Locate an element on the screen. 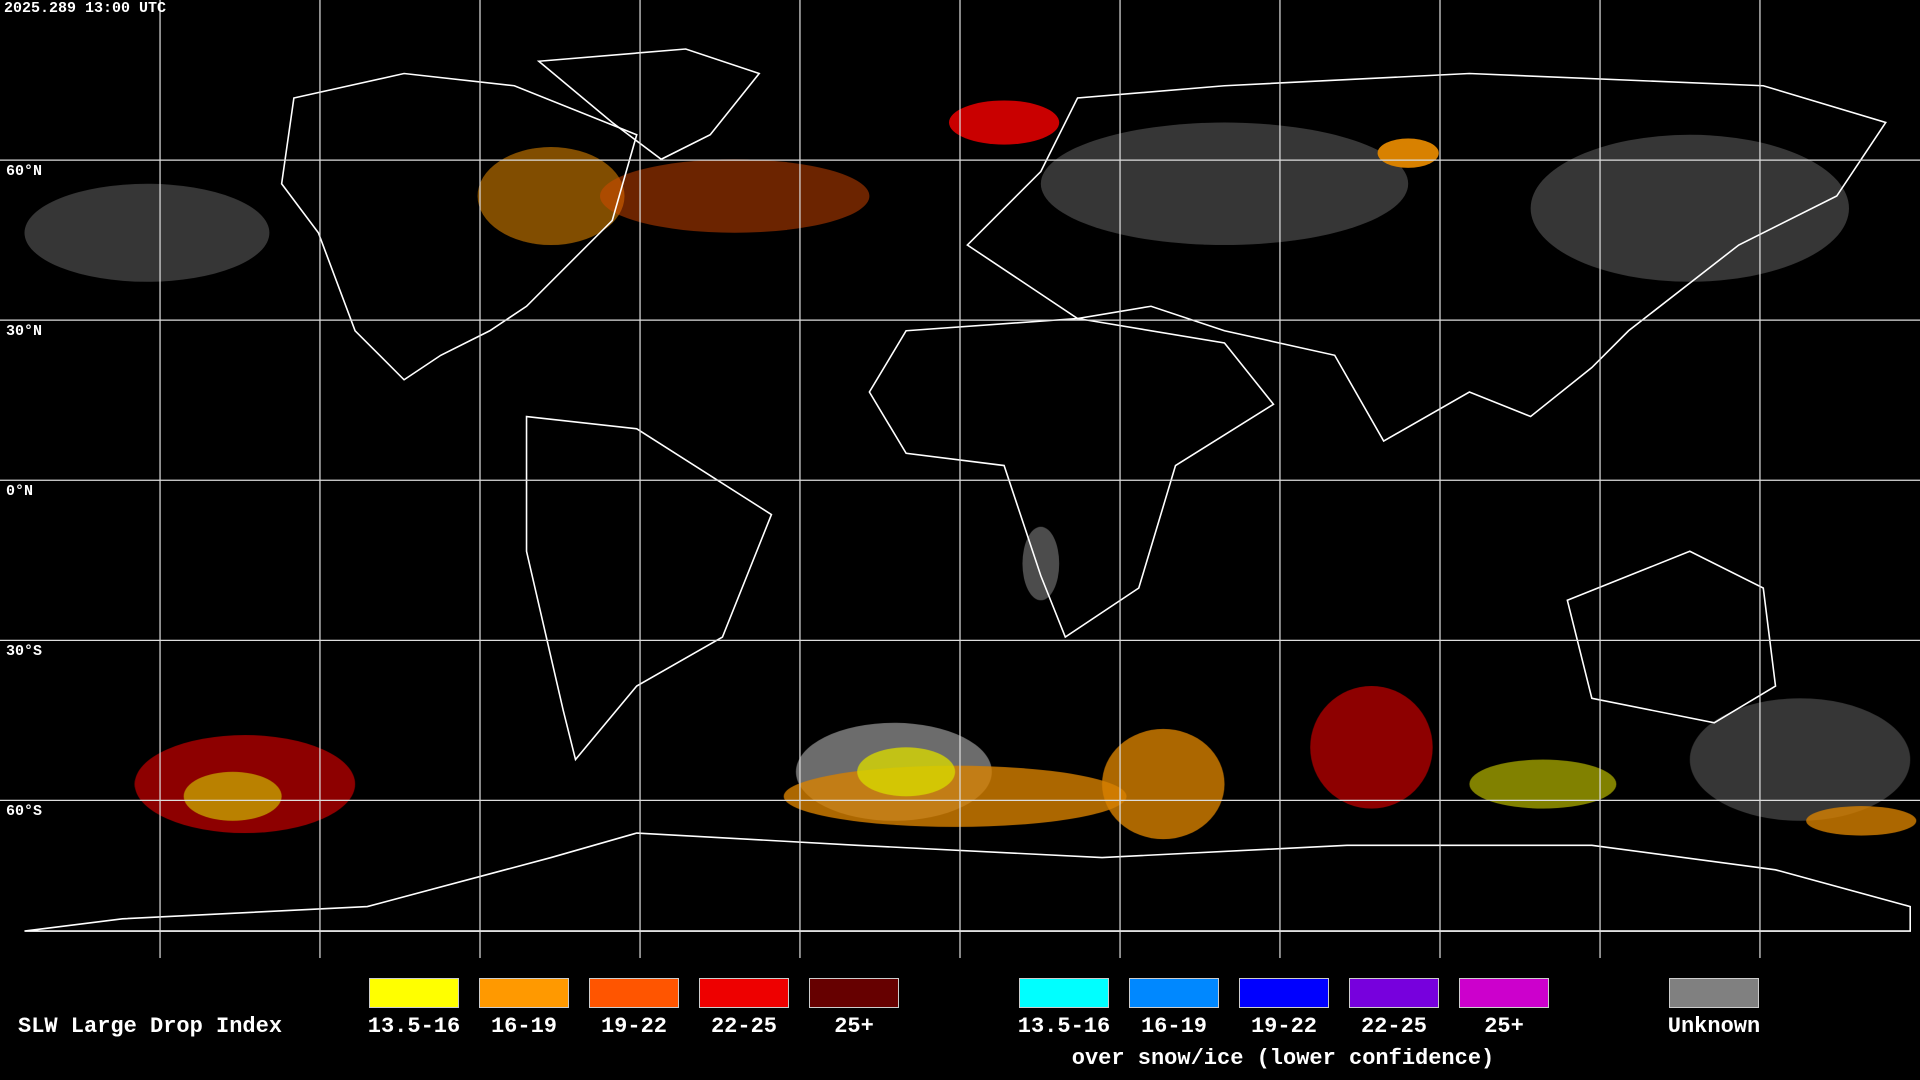  legend-title: SLW Large Drop Index is located at coordinates (150, 1026).